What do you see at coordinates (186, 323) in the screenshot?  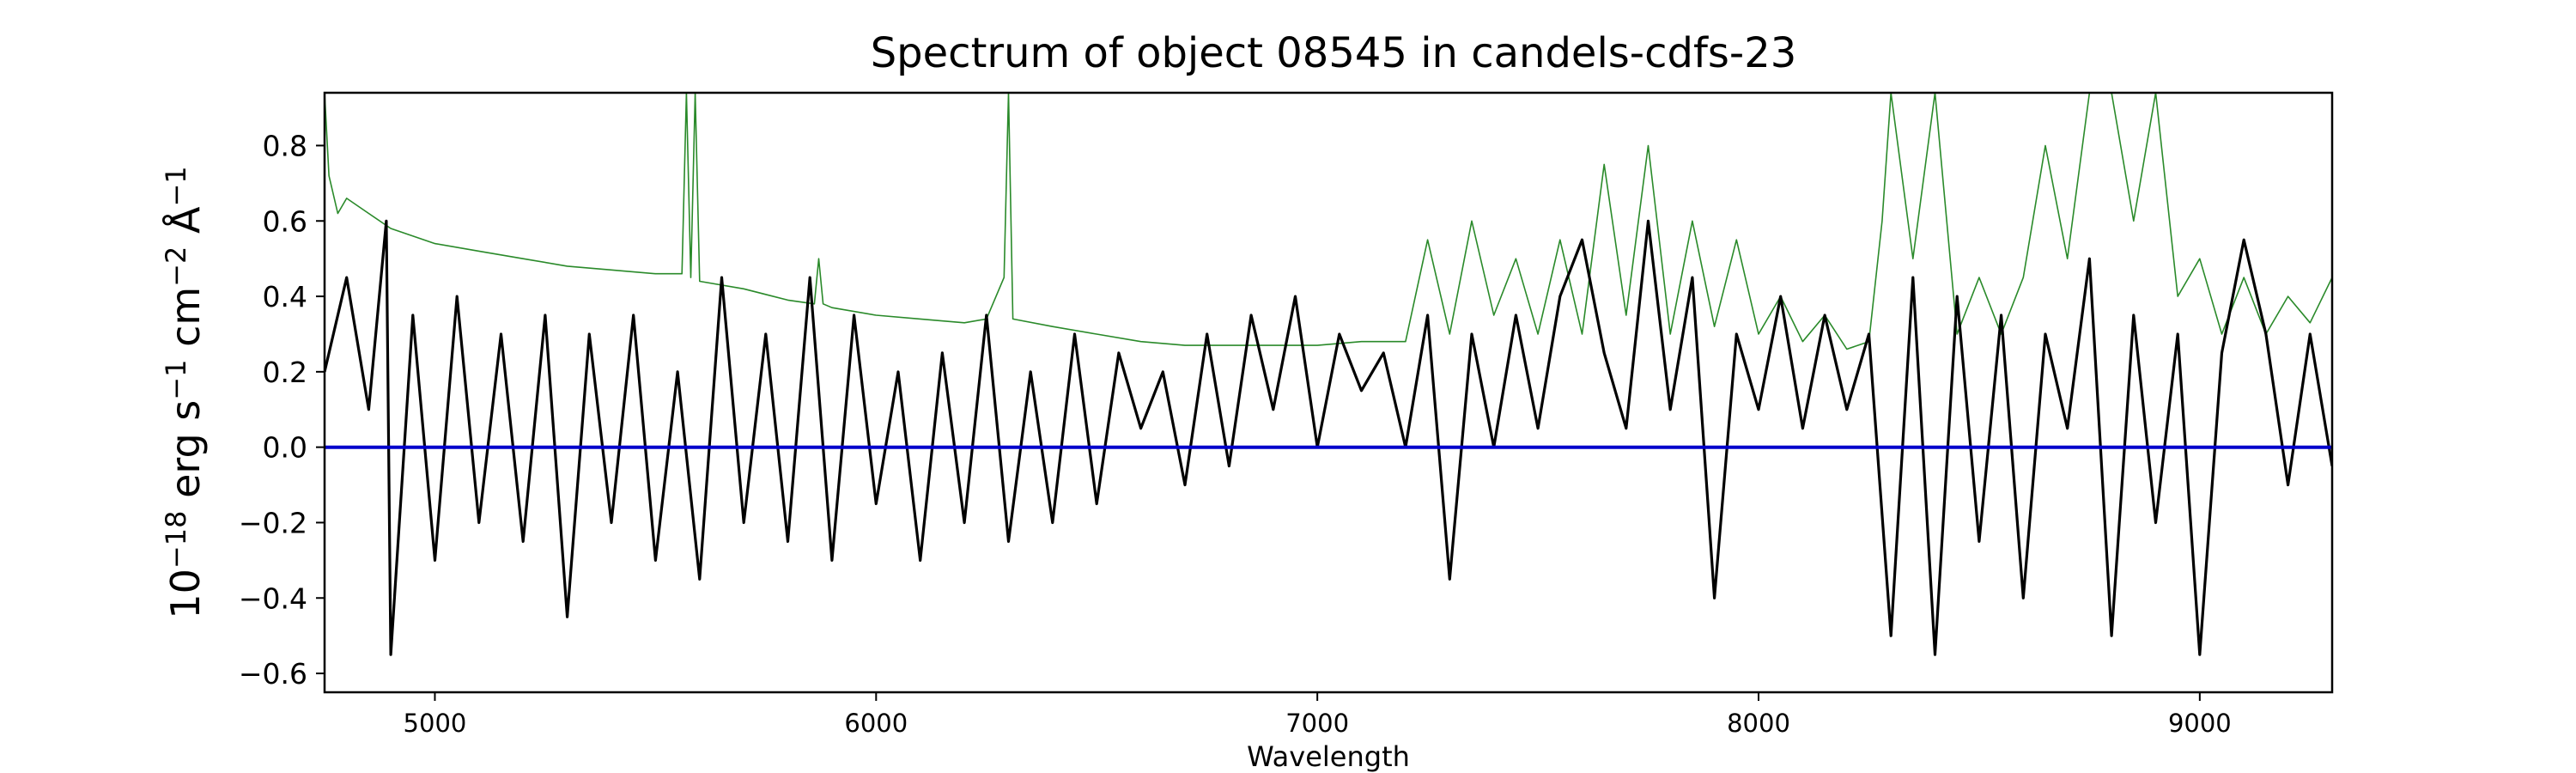 I see `y-label-cm: cm` at bounding box center [186, 323].